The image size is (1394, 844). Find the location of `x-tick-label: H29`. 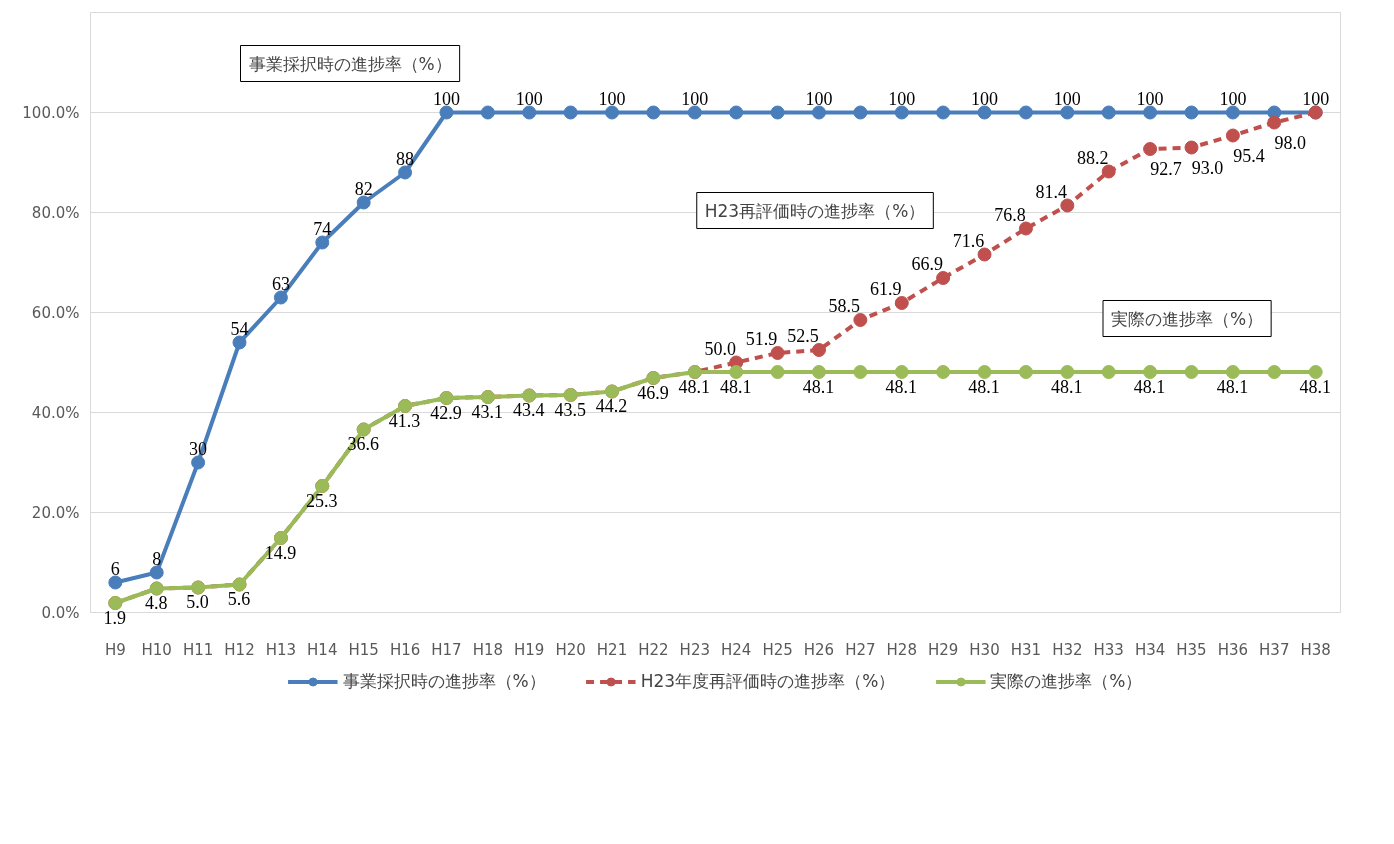

x-tick-label: H29 is located at coordinates (943, 649).